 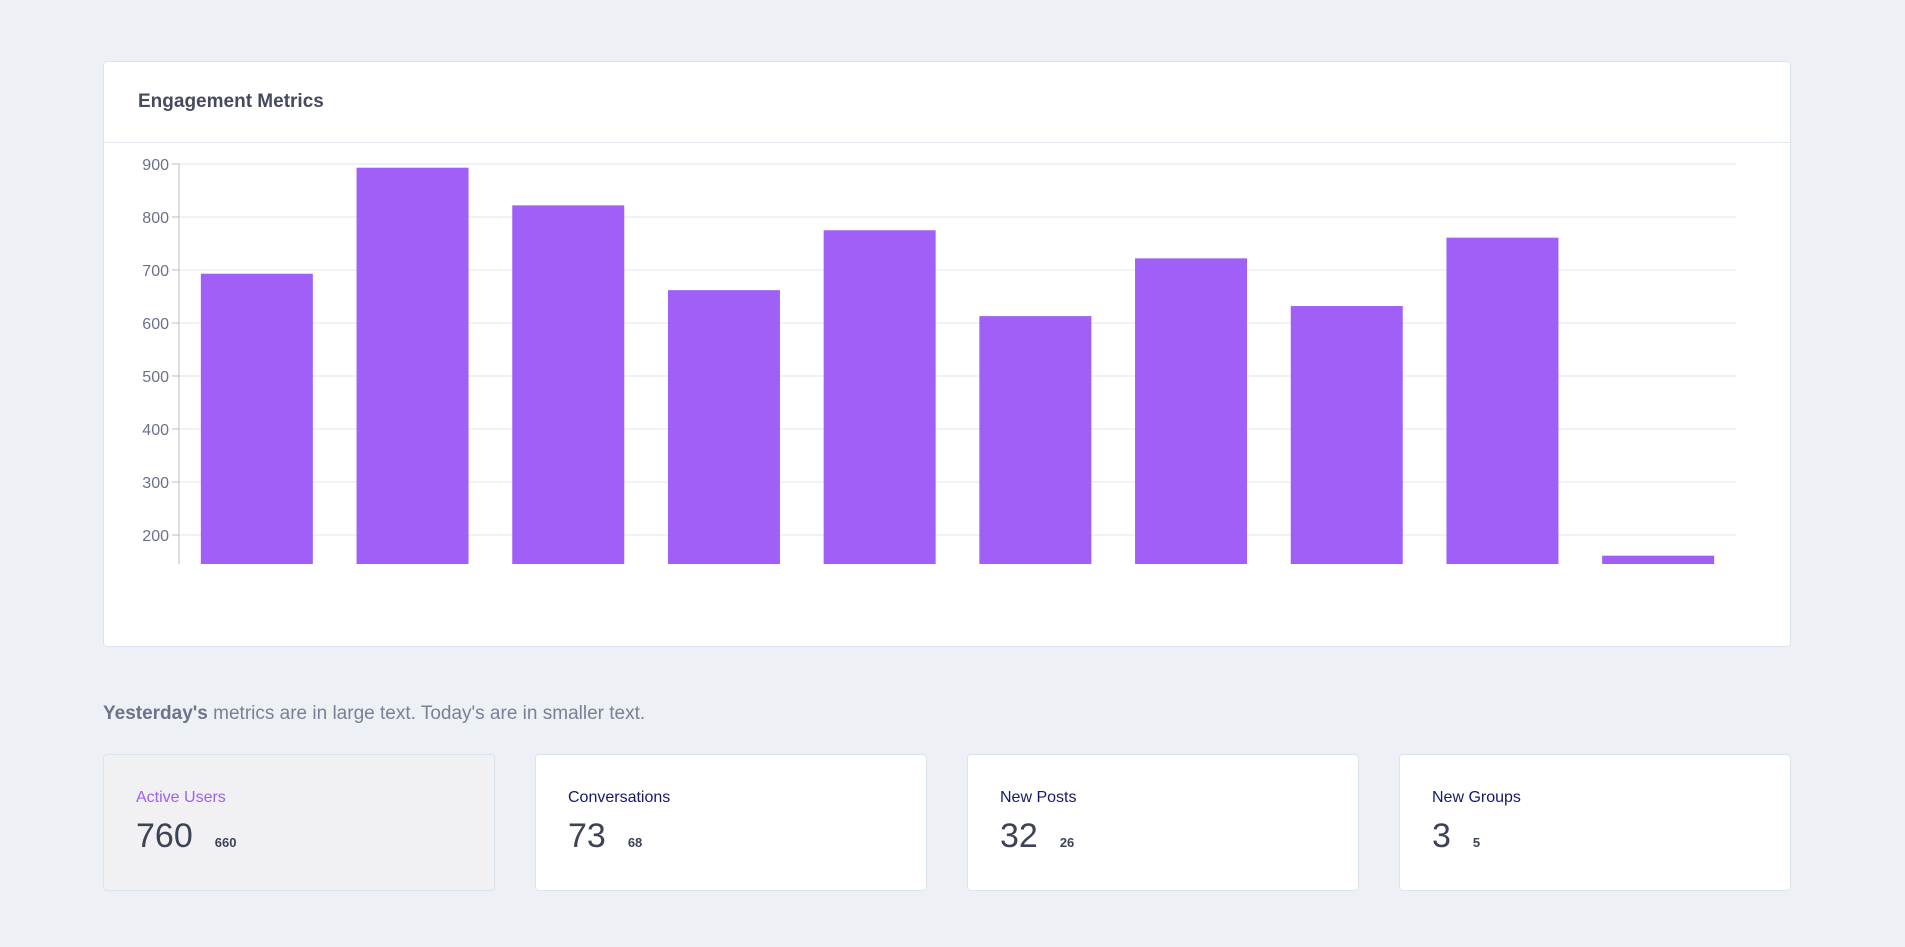 I want to click on metric-card-label: New Groups, so click(x=1476, y=797).